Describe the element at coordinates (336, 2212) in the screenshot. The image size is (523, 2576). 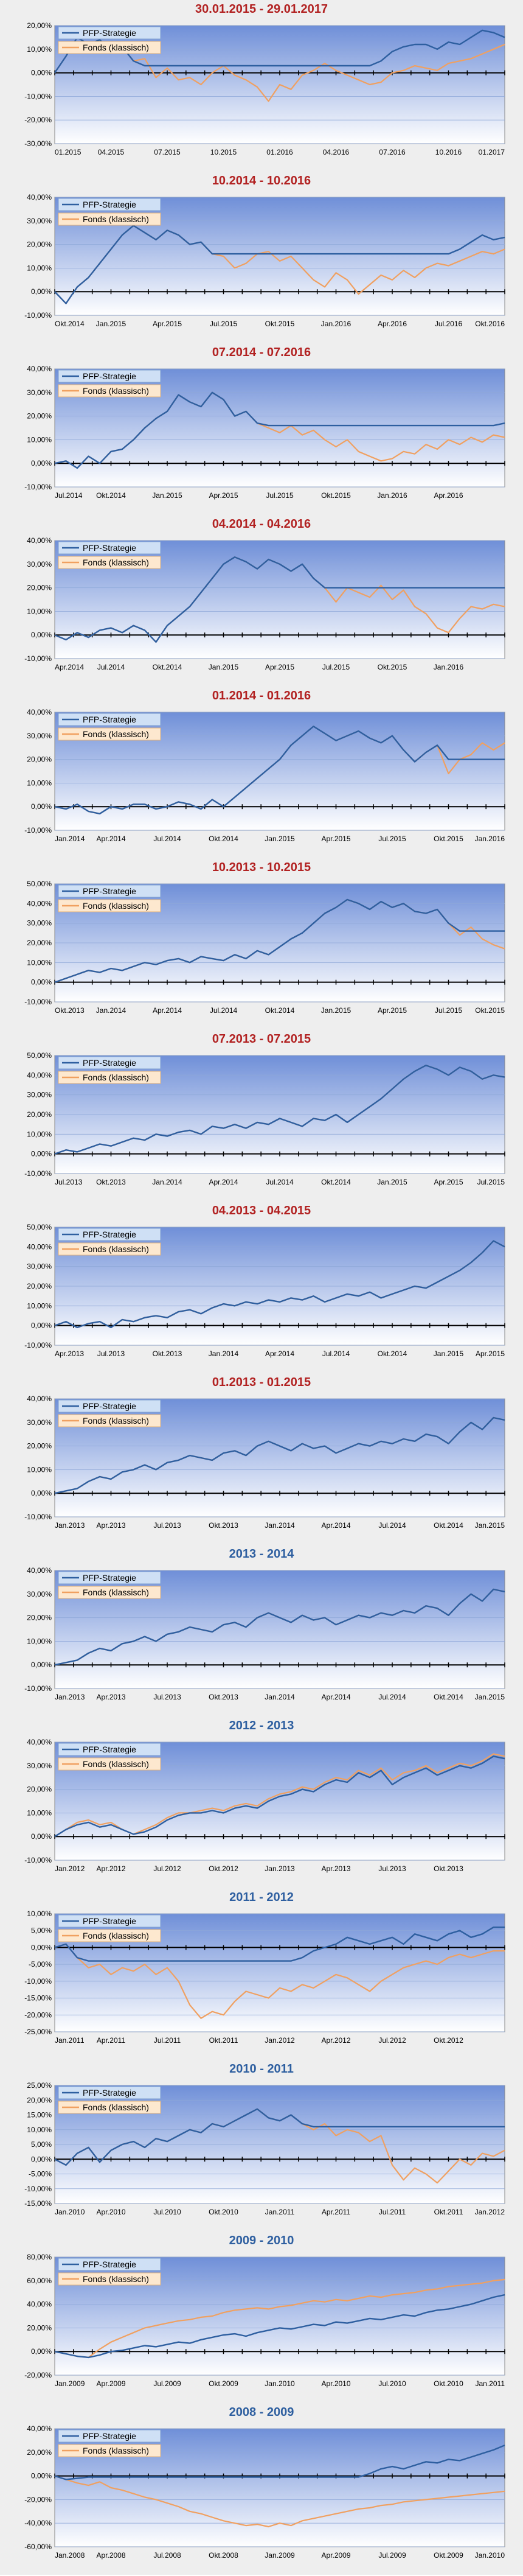
I see `x-tick-label: Apr.2011` at that location.